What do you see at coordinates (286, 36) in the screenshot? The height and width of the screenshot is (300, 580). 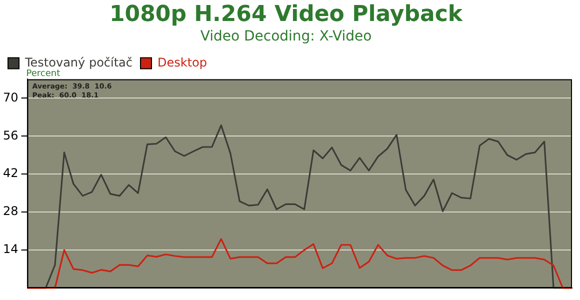 I see `chart-subtitle: Video Decoding: X-Video` at bounding box center [286, 36].